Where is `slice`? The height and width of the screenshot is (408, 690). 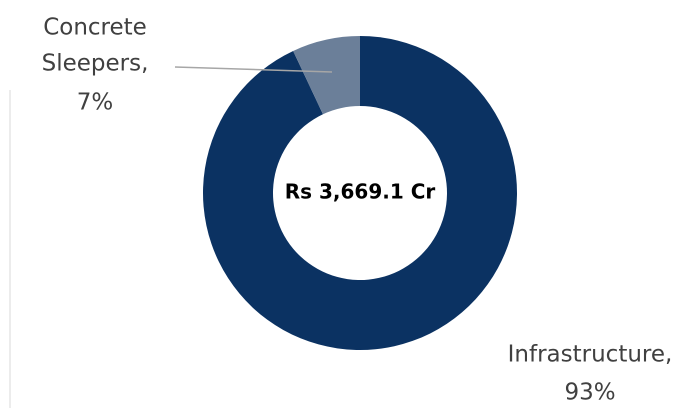 slice is located at coordinates (326, 75).